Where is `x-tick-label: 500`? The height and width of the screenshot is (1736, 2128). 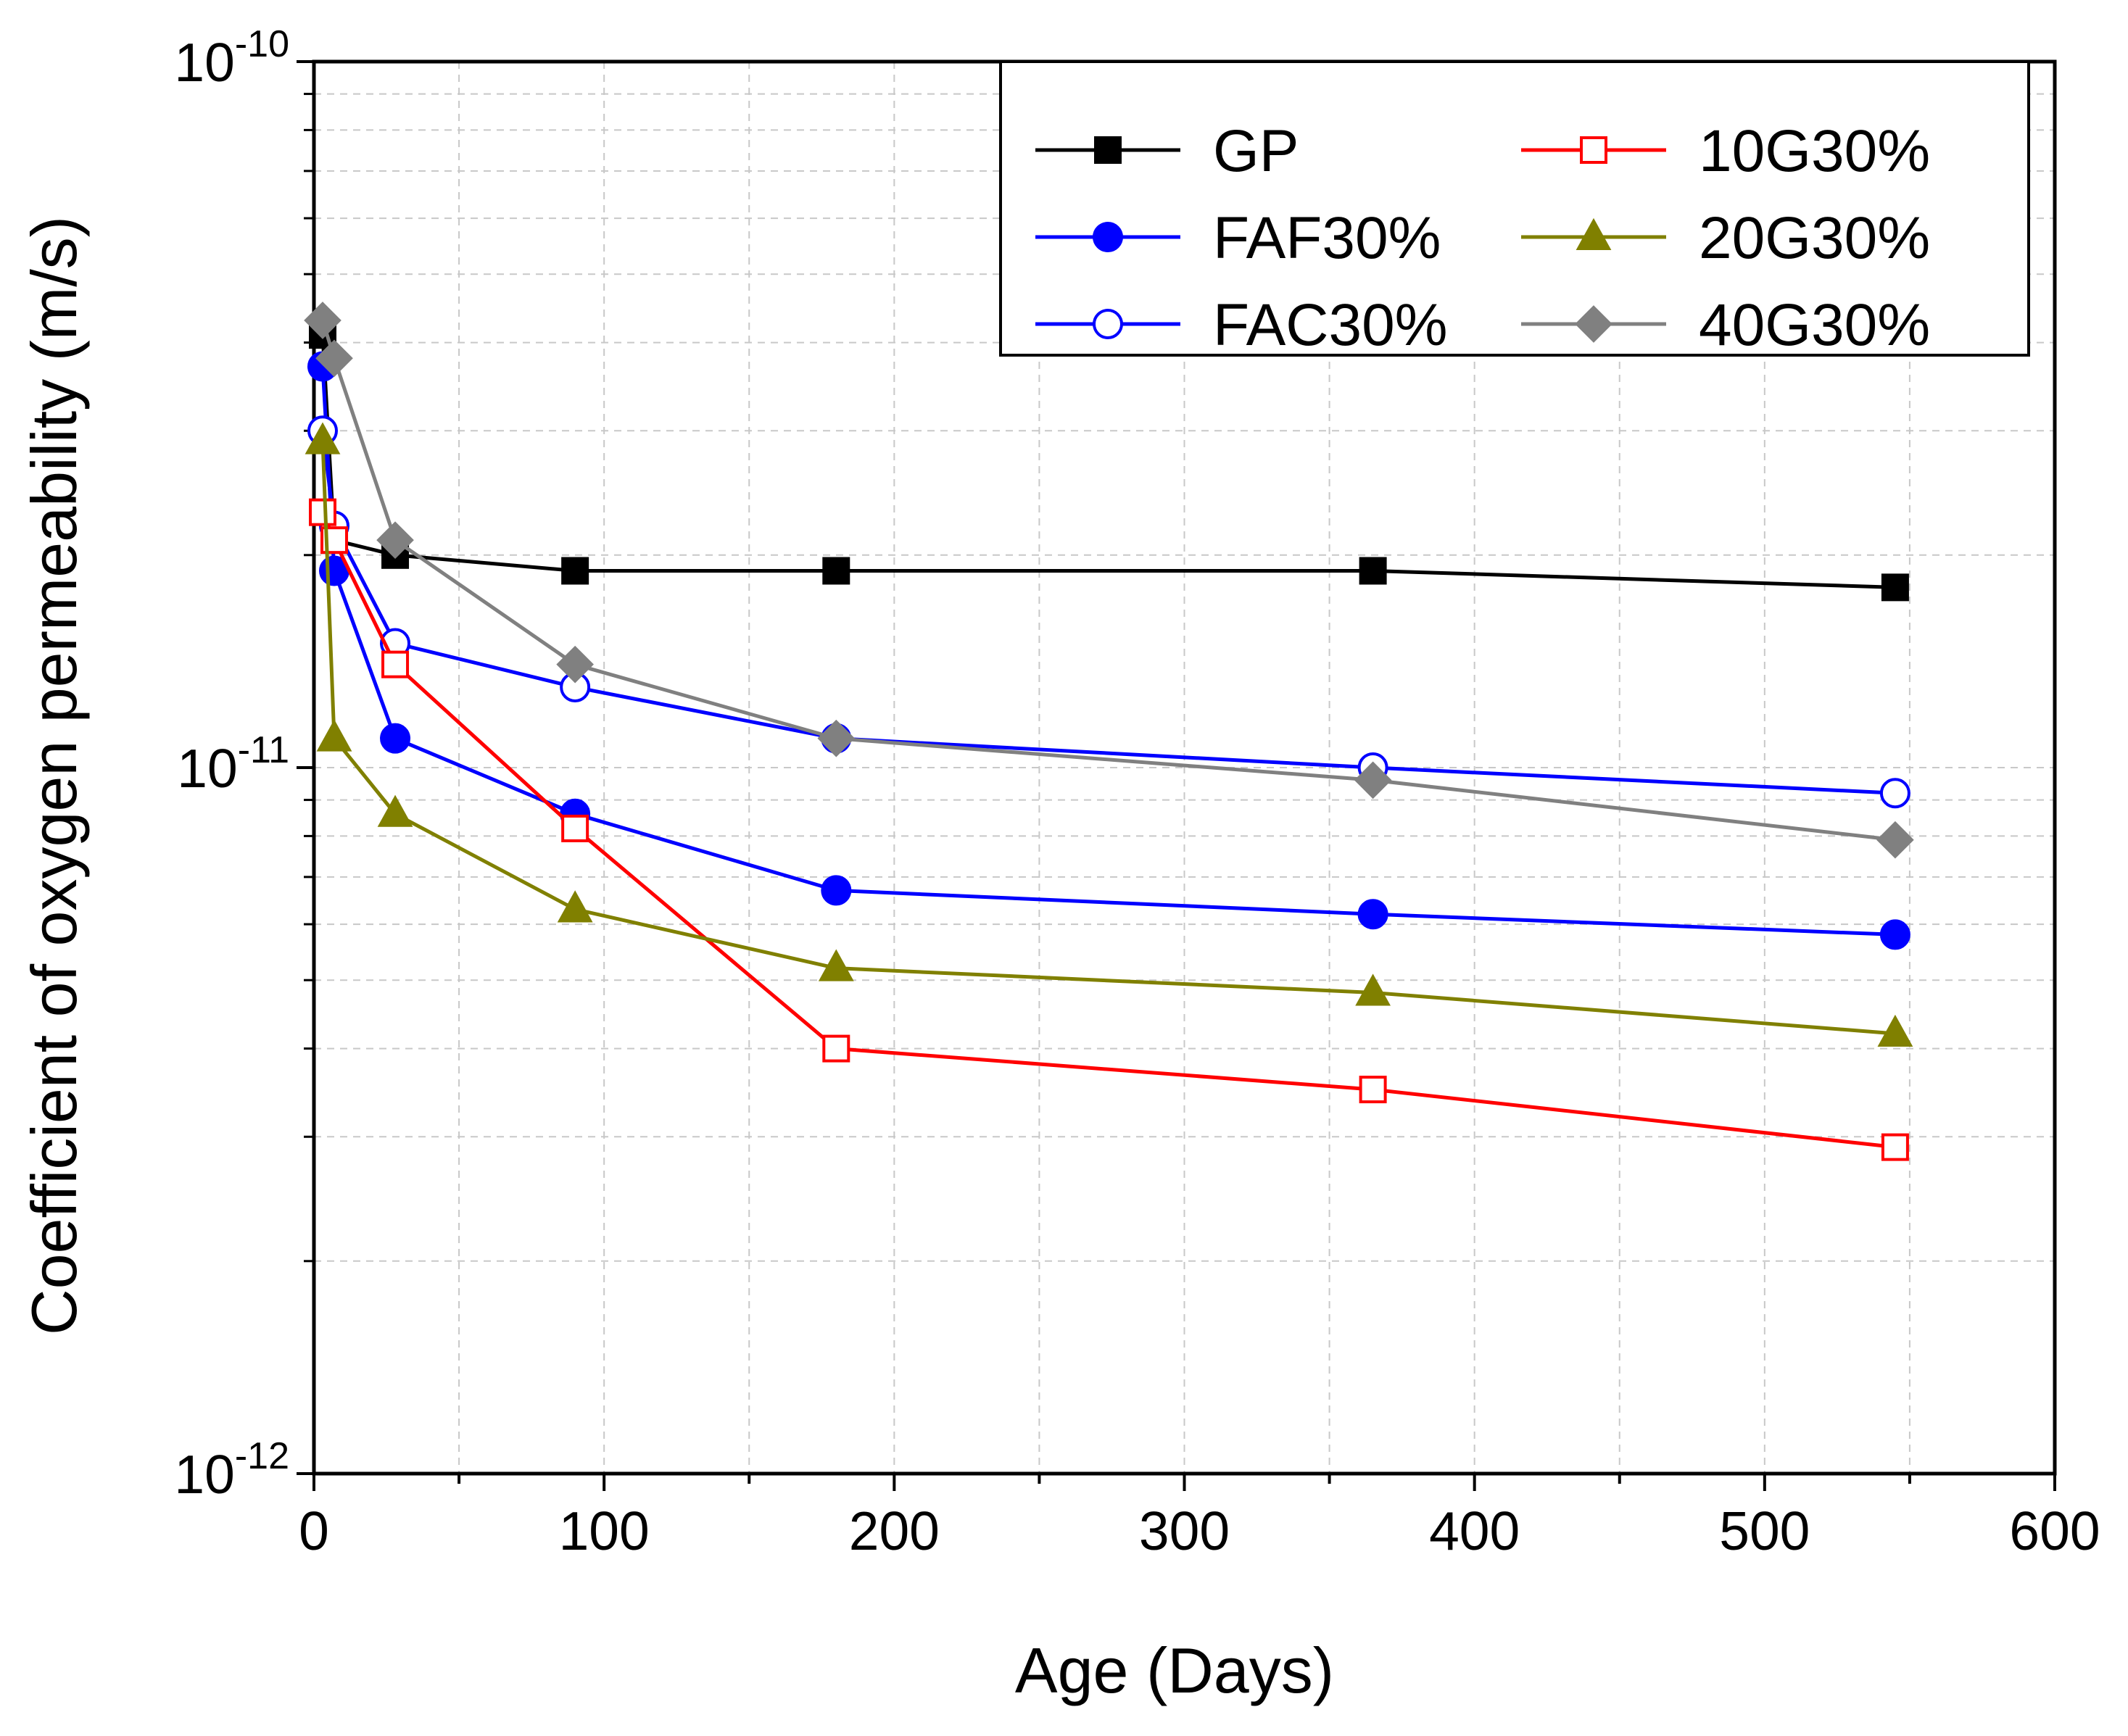
x-tick-label: 500 is located at coordinates (1764, 1530).